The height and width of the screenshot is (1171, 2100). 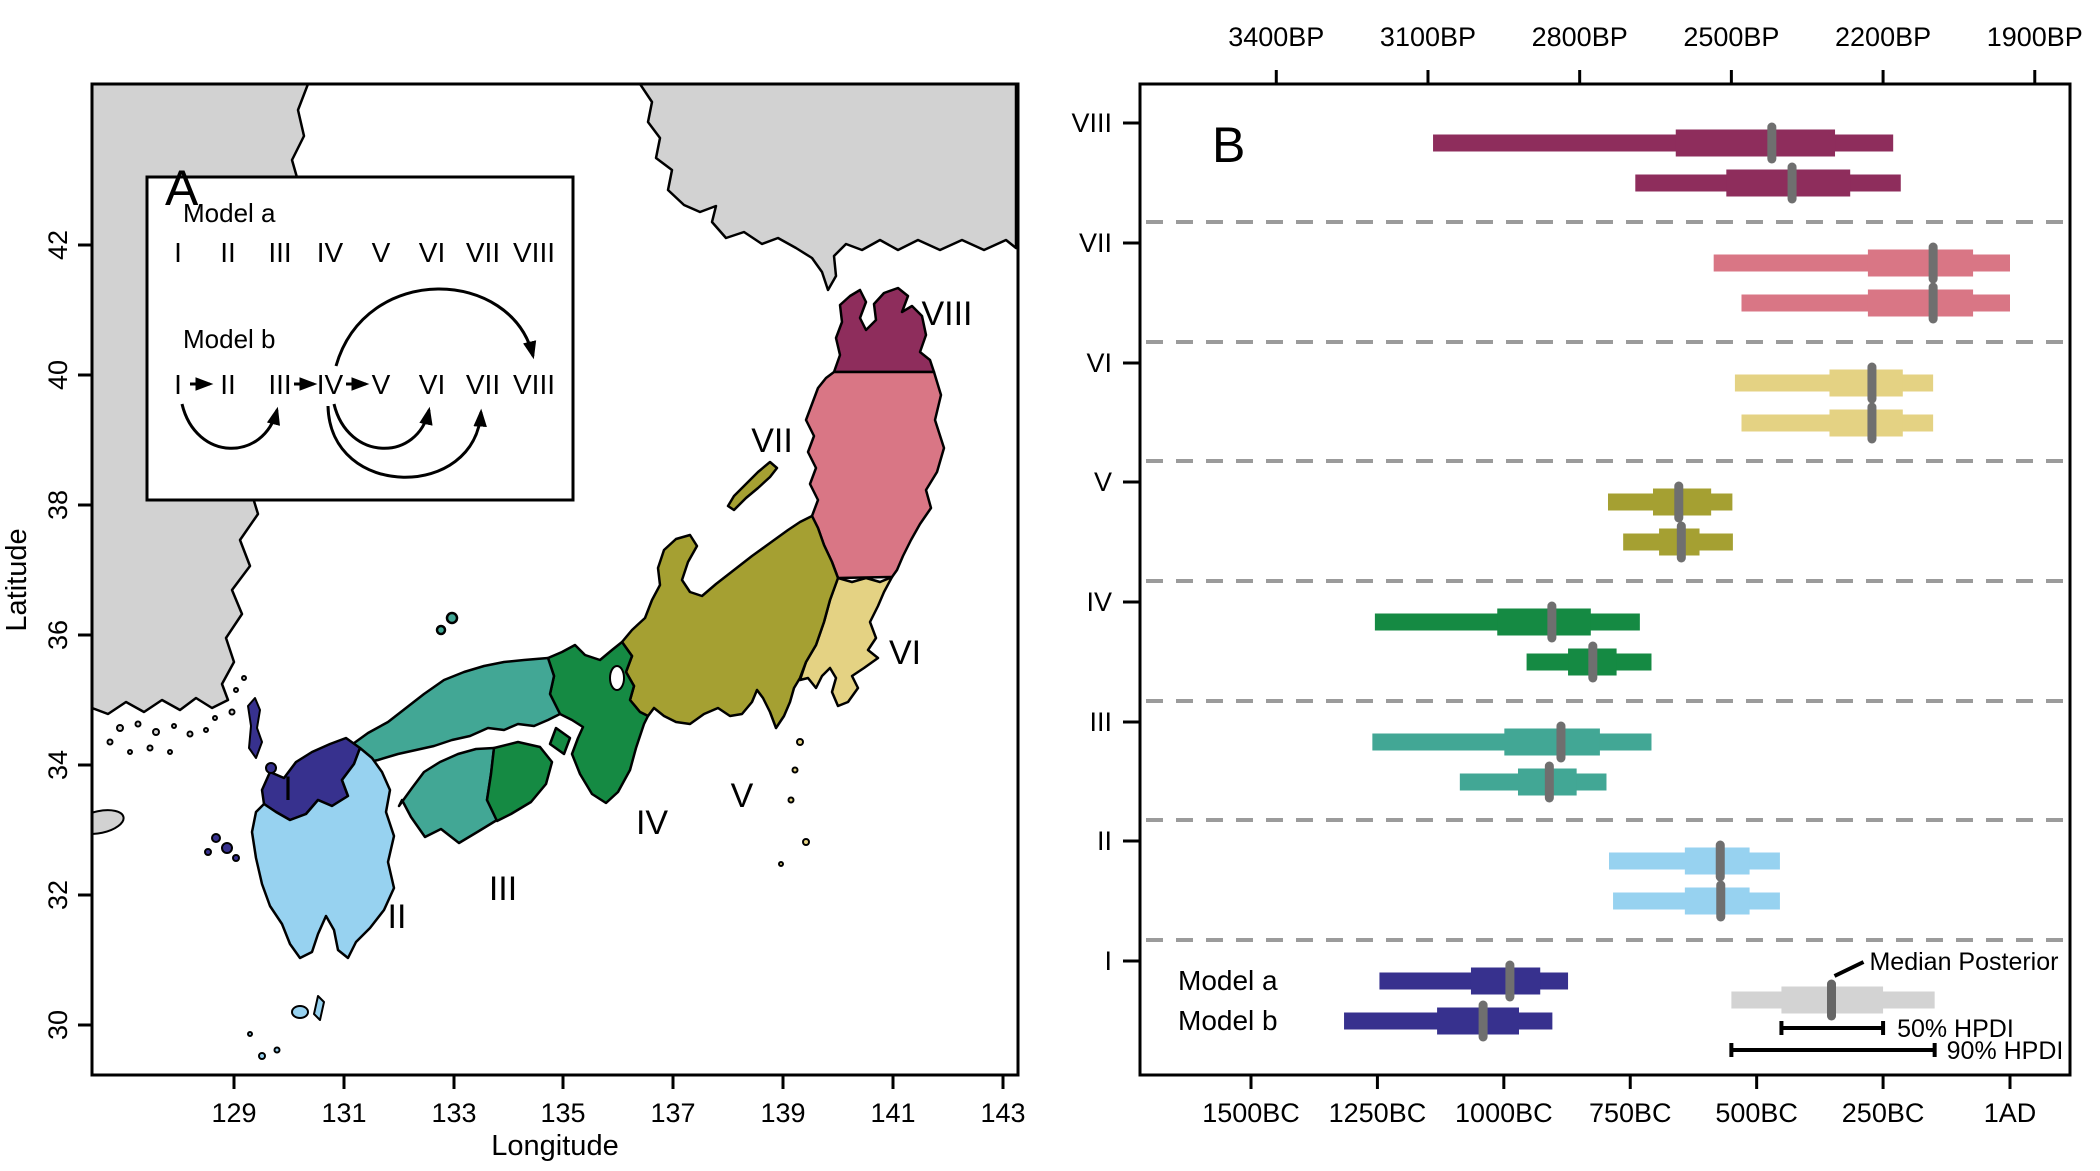 I want to click on map-korea-islets, so click(x=170, y=755).